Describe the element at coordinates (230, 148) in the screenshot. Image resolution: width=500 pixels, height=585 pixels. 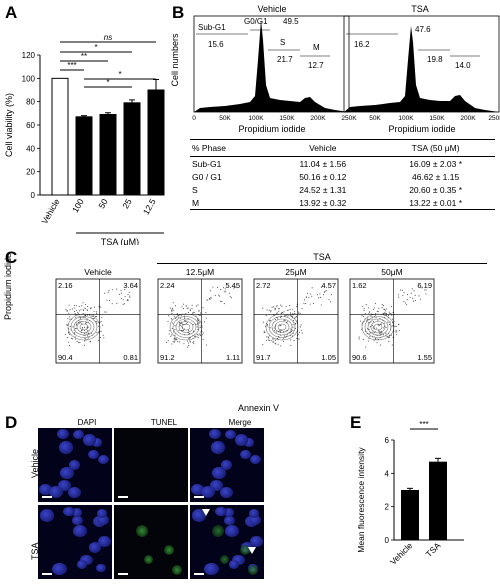
I see `table-header: % Phase` at that location.